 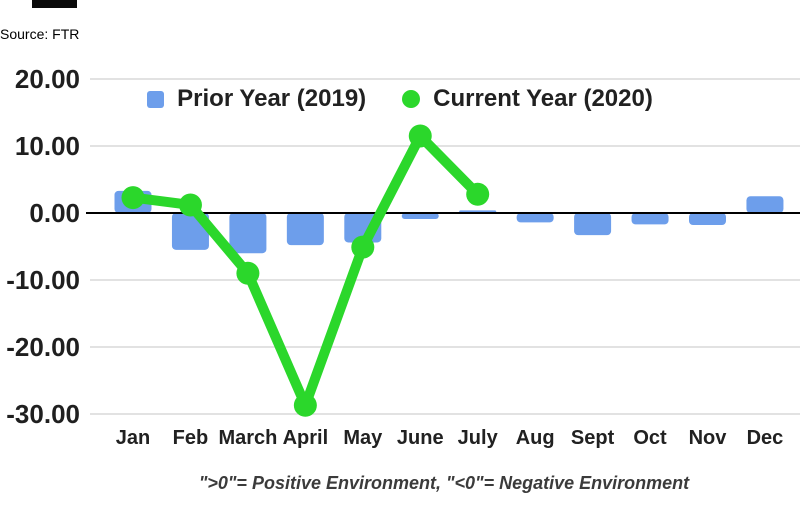 I want to click on x-axis-month-label: July, so click(x=478, y=438).